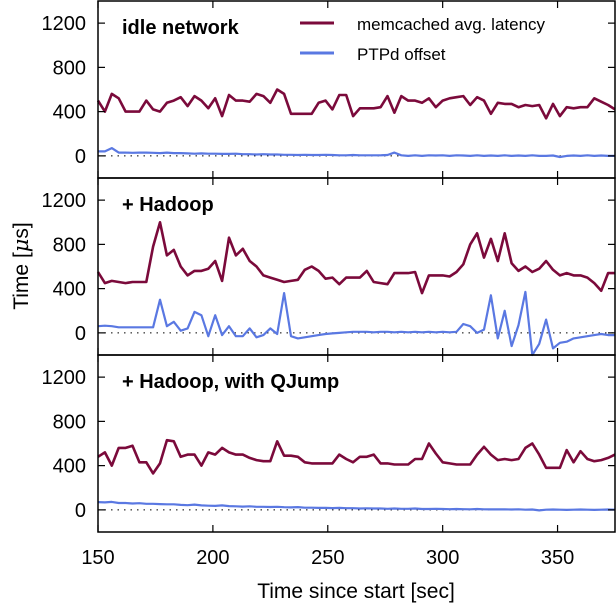  I want to click on panel-title: idle network, so click(181, 28).